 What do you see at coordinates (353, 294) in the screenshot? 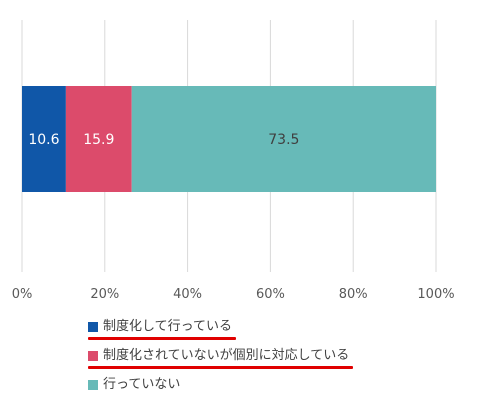
I see `x-tick-label: 80%` at bounding box center [353, 294].